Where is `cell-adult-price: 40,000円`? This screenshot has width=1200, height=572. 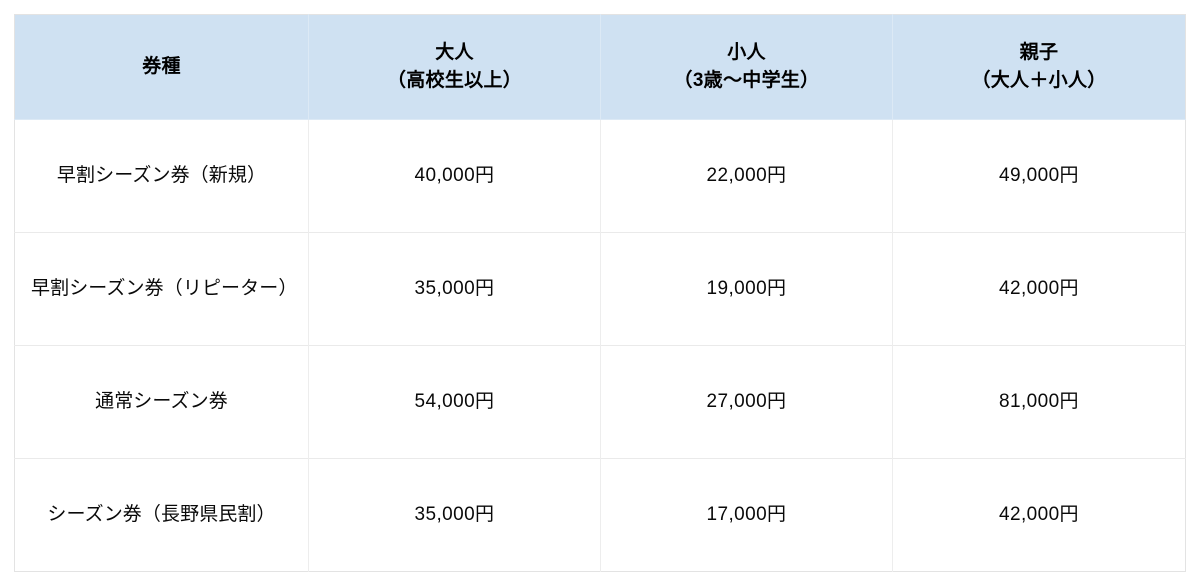
cell-adult-price: 40,000円 is located at coordinates (454, 176).